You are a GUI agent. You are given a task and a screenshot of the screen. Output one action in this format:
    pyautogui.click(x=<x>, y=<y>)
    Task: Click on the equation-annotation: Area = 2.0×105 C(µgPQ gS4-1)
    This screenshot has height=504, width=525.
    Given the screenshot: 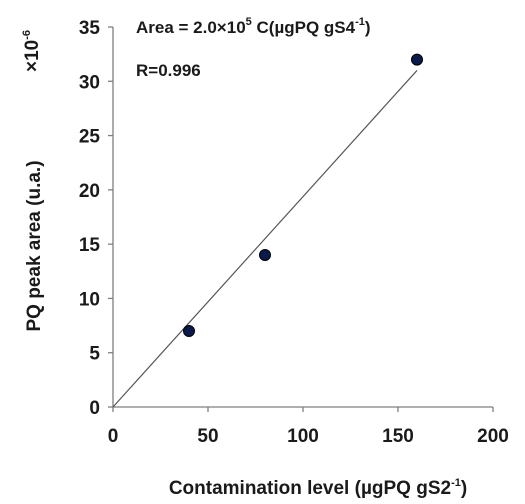 What is the action you would take?
    pyautogui.click(x=253, y=26)
    